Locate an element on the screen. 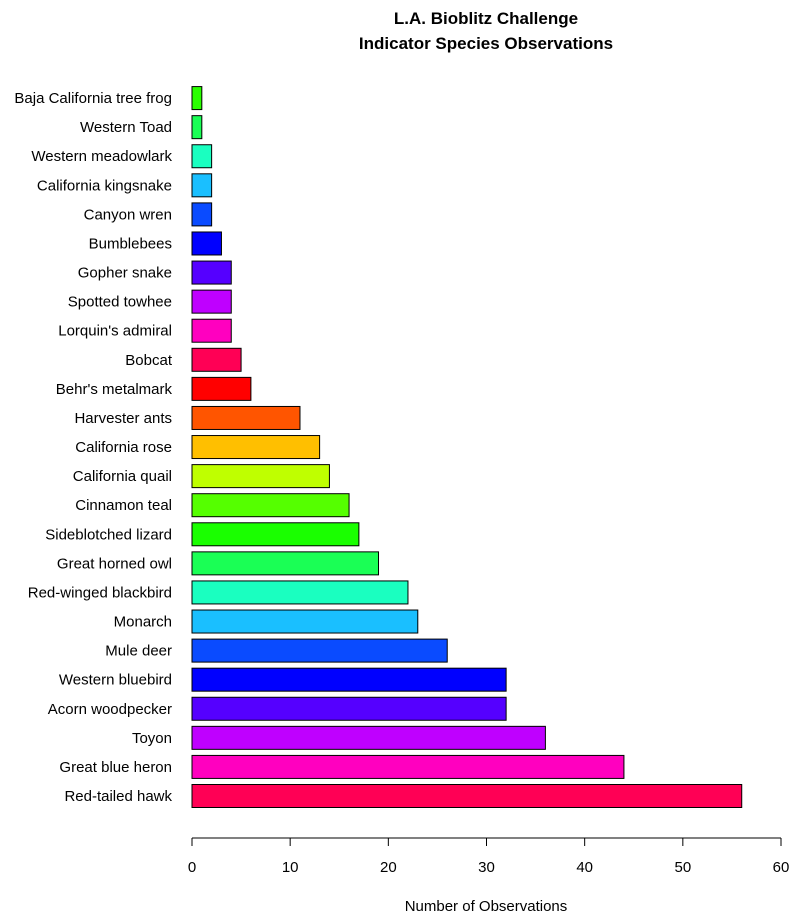  category-label: Toyon is located at coordinates (152, 738).